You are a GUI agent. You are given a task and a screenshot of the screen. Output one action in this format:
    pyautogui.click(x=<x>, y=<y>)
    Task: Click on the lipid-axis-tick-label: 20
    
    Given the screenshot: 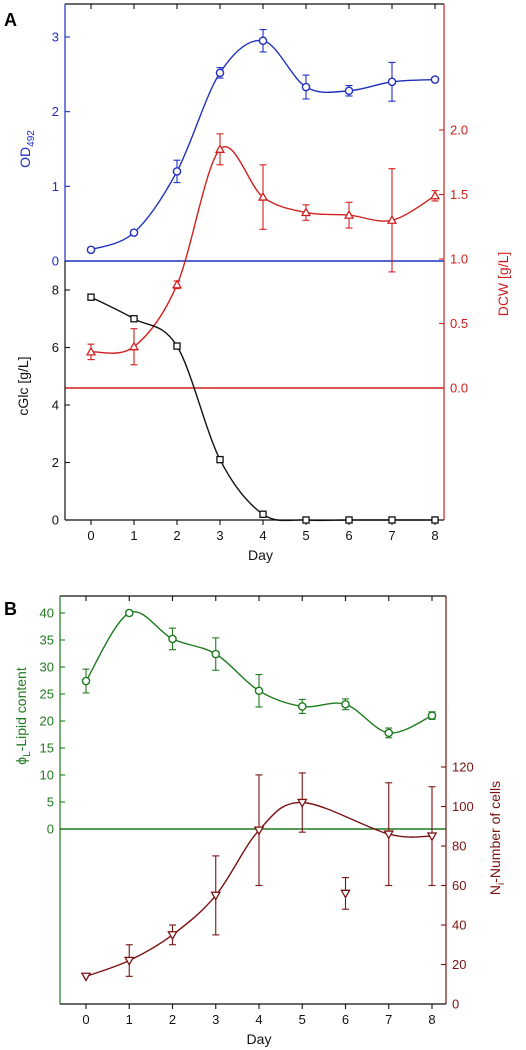 What is the action you would take?
    pyautogui.click(x=47, y=721)
    